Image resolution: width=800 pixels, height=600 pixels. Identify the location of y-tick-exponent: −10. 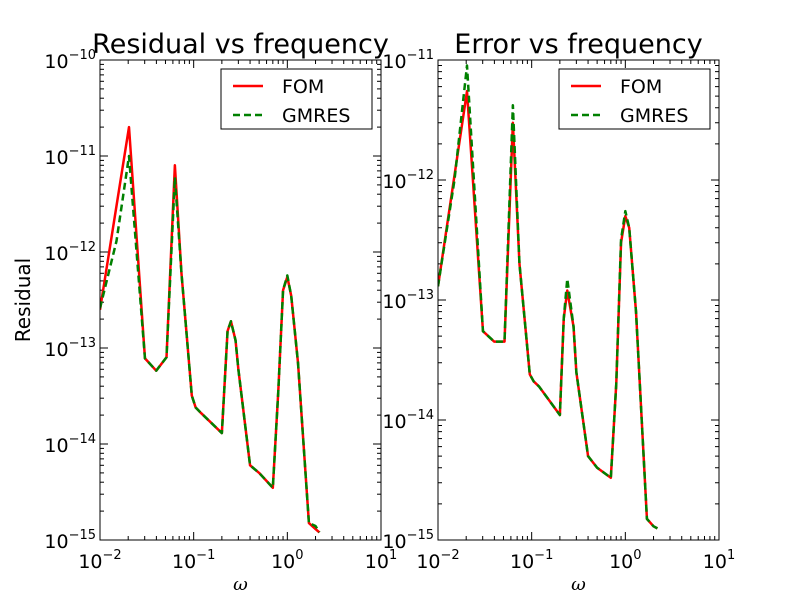
(82, 55).